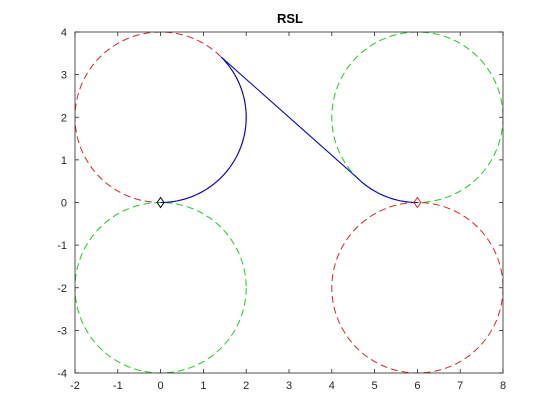  I want to click on x-tick-label: 5, so click(375, 386).